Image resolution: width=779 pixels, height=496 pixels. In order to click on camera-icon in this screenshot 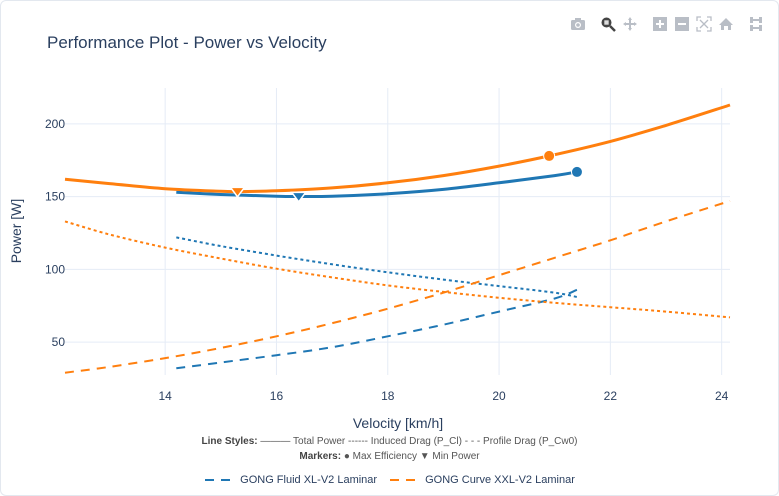, I will do `click(578, 24)`.